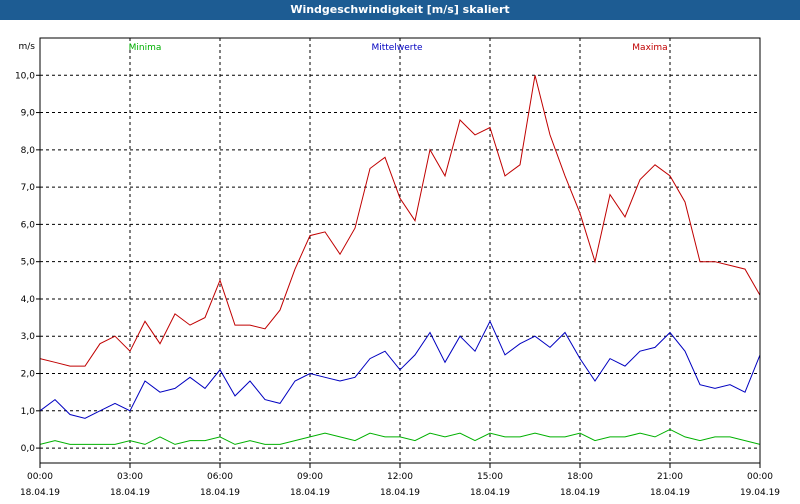 The width and height of the screenshot is (800, 504). Describe the element at coordinates (28, 188) in the screenshot. I see `y-tick-label: 7,0` at that location.